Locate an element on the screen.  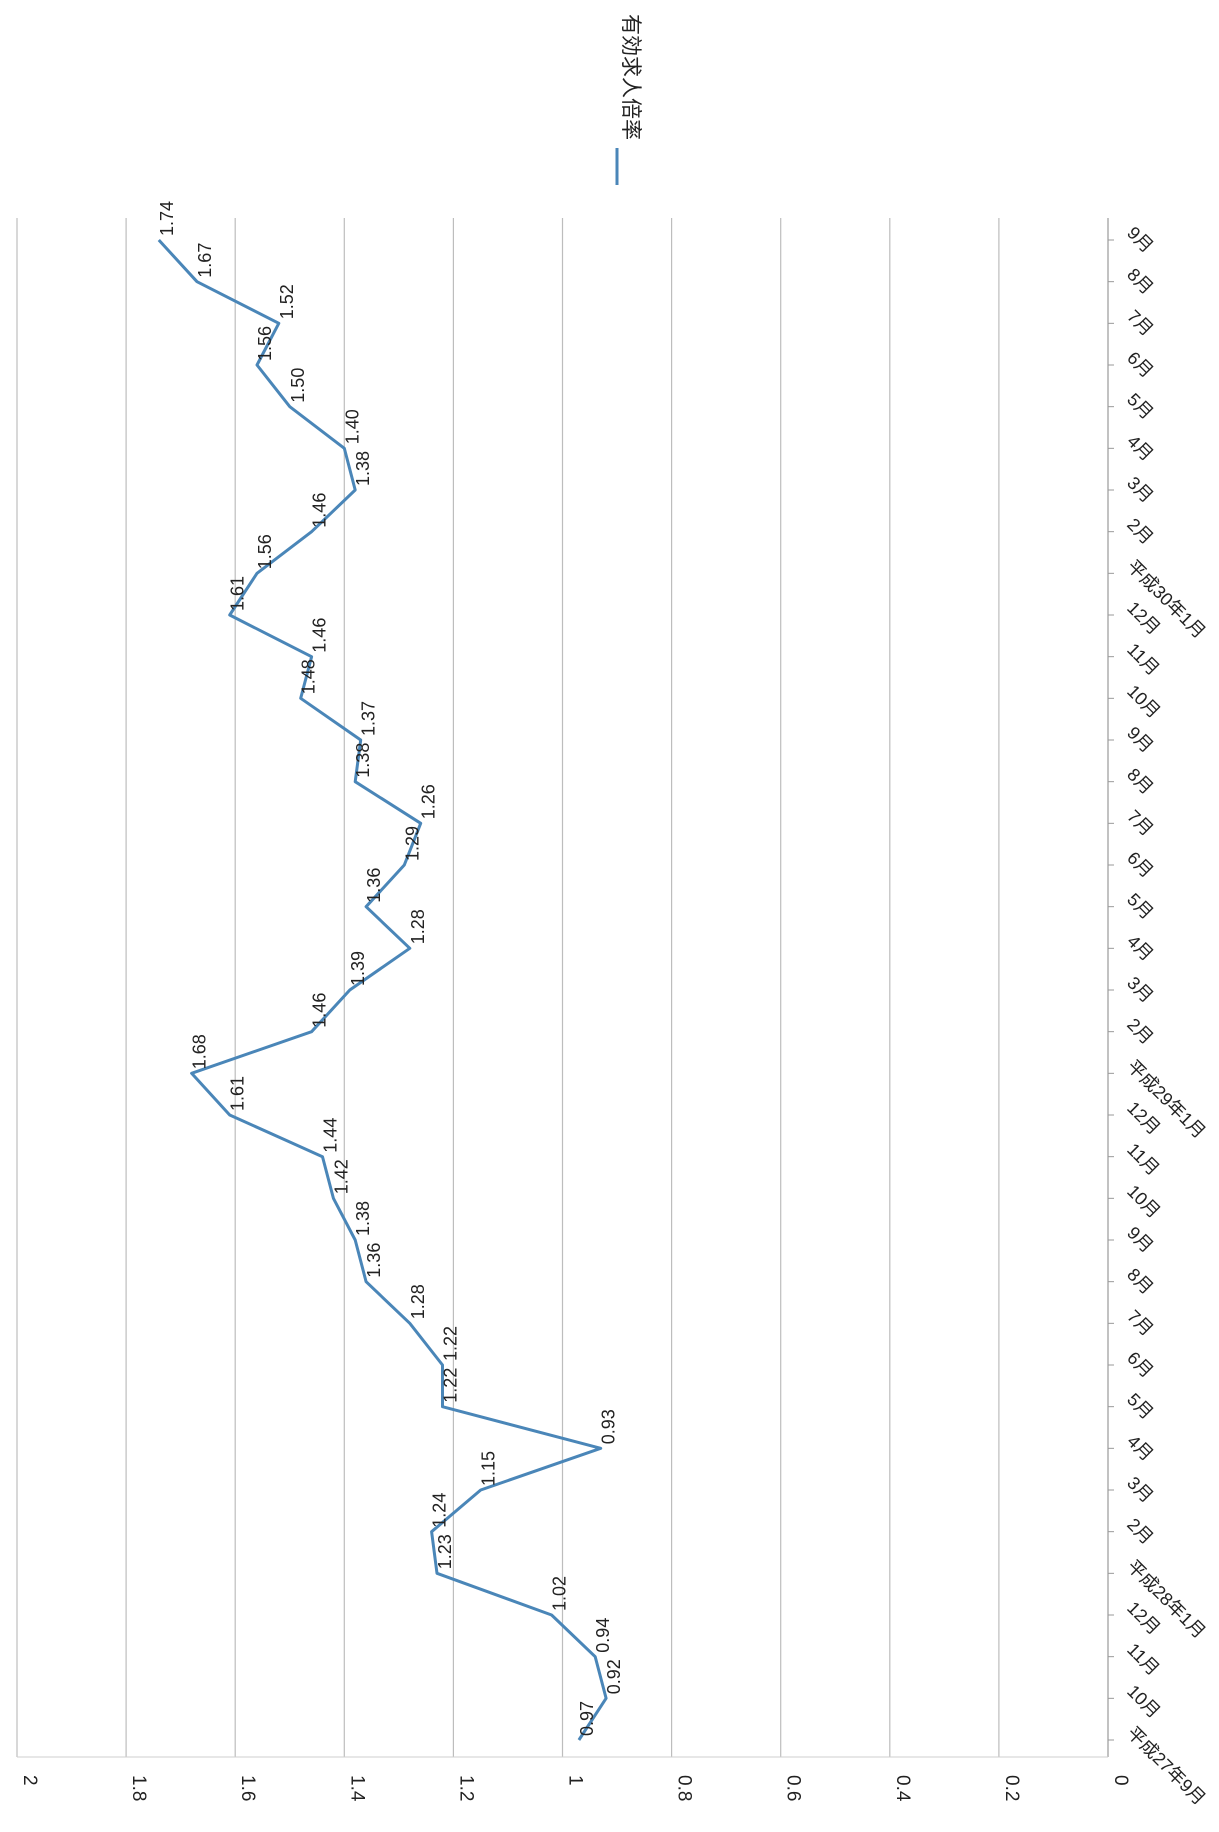
data-label: 1.26 is located at coordinates (429, 801).